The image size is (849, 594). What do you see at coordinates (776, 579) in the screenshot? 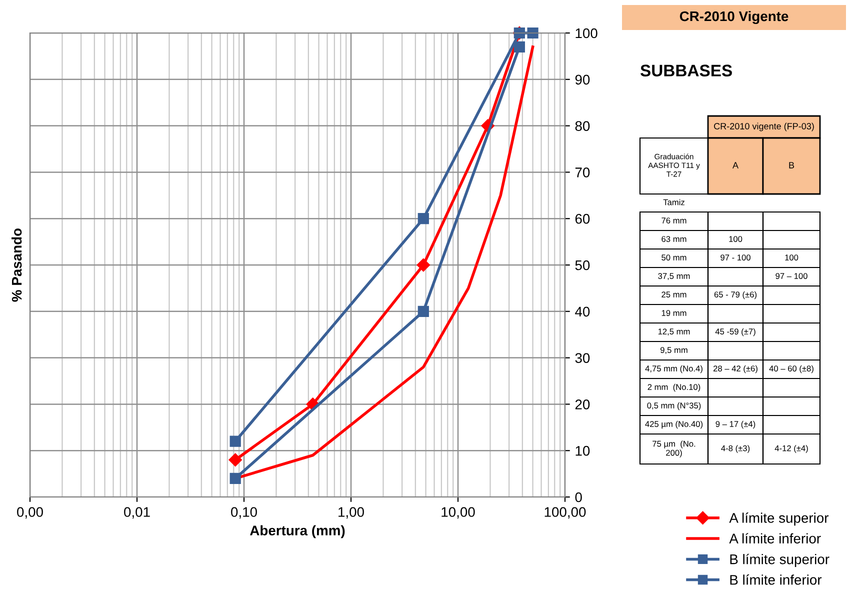
I see `legend-label: B límite inferior` at bounding box center [776, 579].